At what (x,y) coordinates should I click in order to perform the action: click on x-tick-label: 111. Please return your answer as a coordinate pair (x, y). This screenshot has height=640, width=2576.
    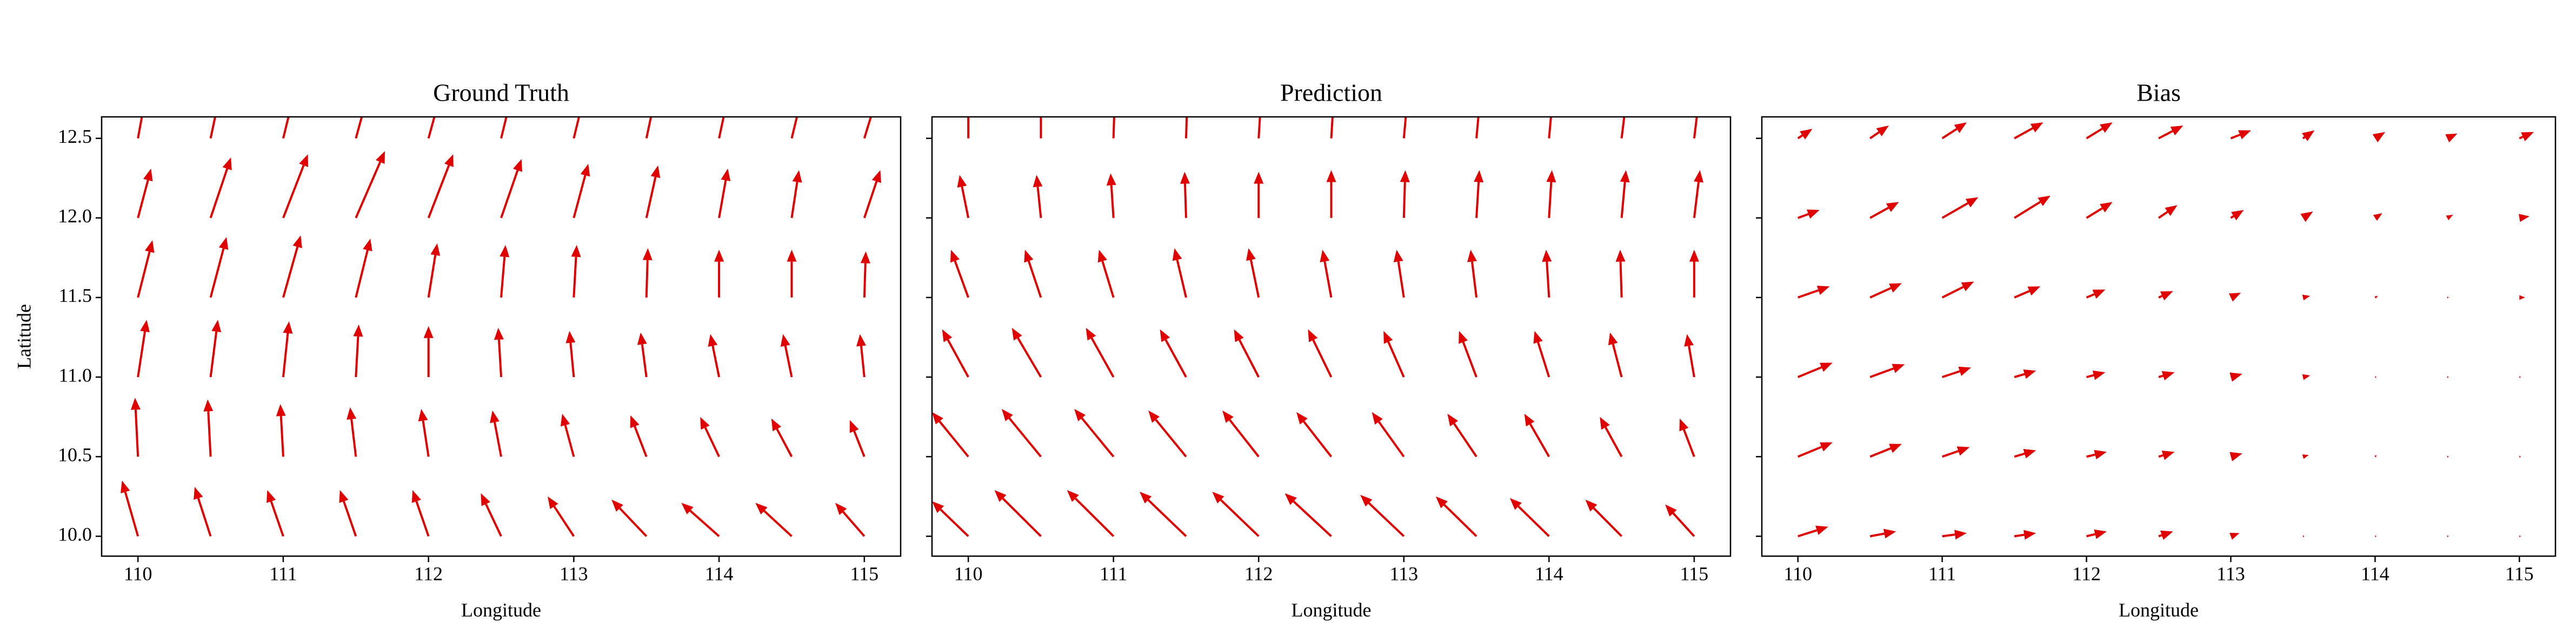
    Looking at the image, I should click on (283, 574).